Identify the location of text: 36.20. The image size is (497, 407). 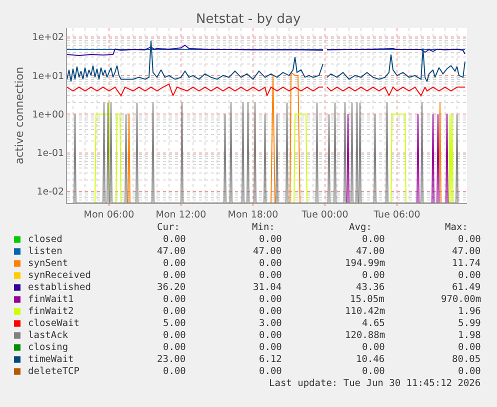
(171, 287).